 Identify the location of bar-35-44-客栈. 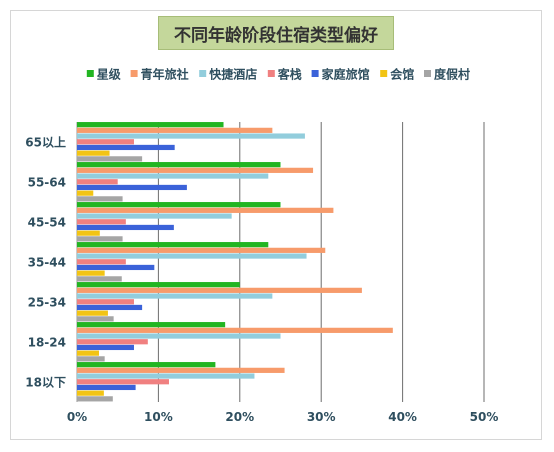
(101, 262).